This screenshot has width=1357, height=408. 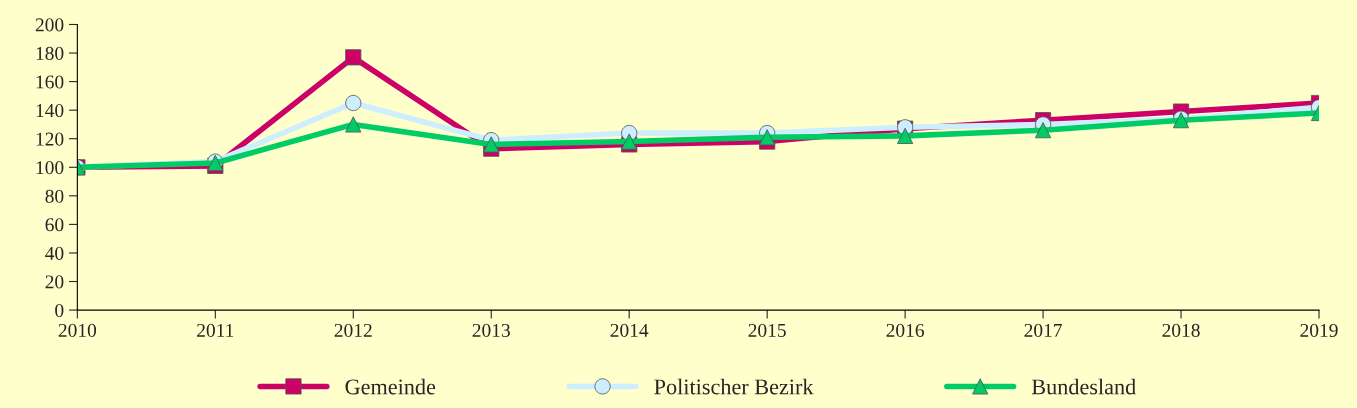 What do you see at coordinates (54, 253) in the screenshot?
I see `y-tick-label: 40` at bounding box center [54, 253].